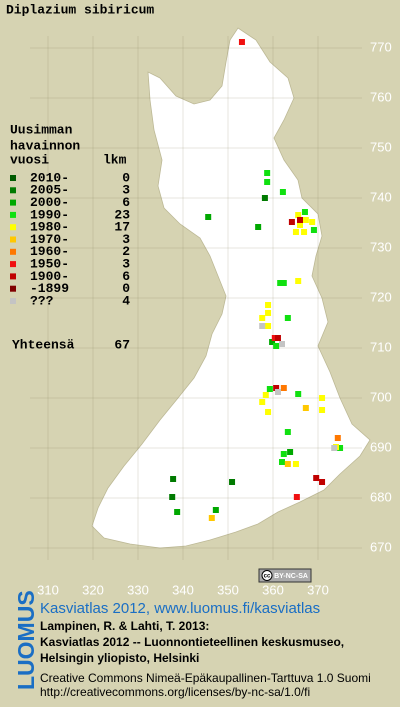 The width and height of the screenshot is (400, 707). I want to click on legend-count: 17, so click(122, 227).